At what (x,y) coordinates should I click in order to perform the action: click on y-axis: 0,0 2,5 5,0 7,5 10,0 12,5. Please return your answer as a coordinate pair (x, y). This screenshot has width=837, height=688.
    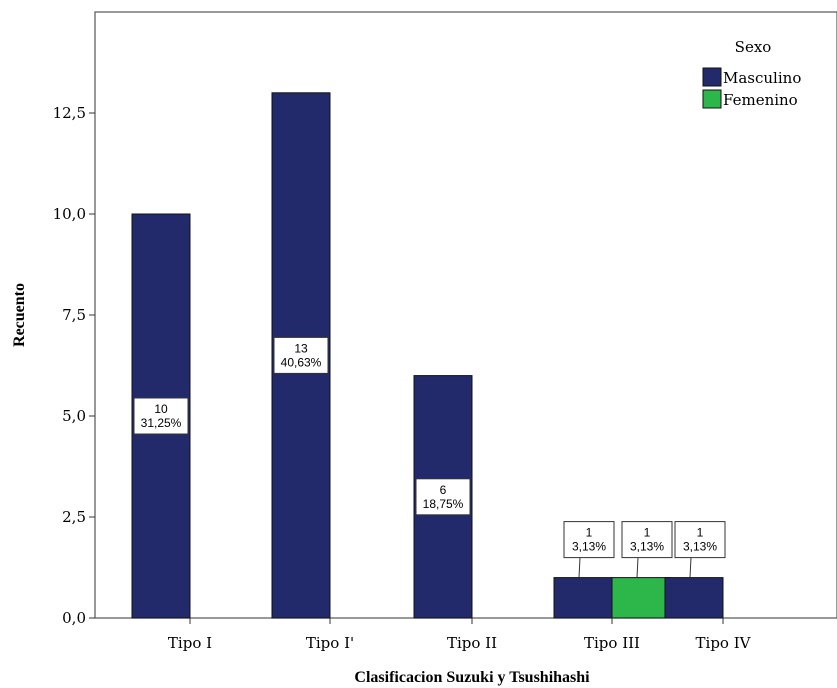
    Looking at the image, I should click on (74, 365).